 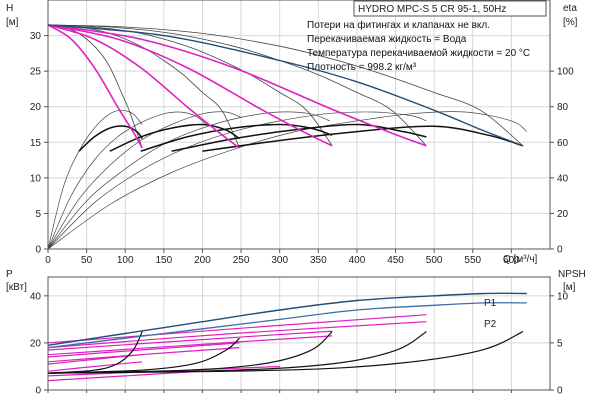 What do you see at coordinates (563, 143) in the screenshot?
I see `eta-tick-label: 60` at bounding box center [563, 143].